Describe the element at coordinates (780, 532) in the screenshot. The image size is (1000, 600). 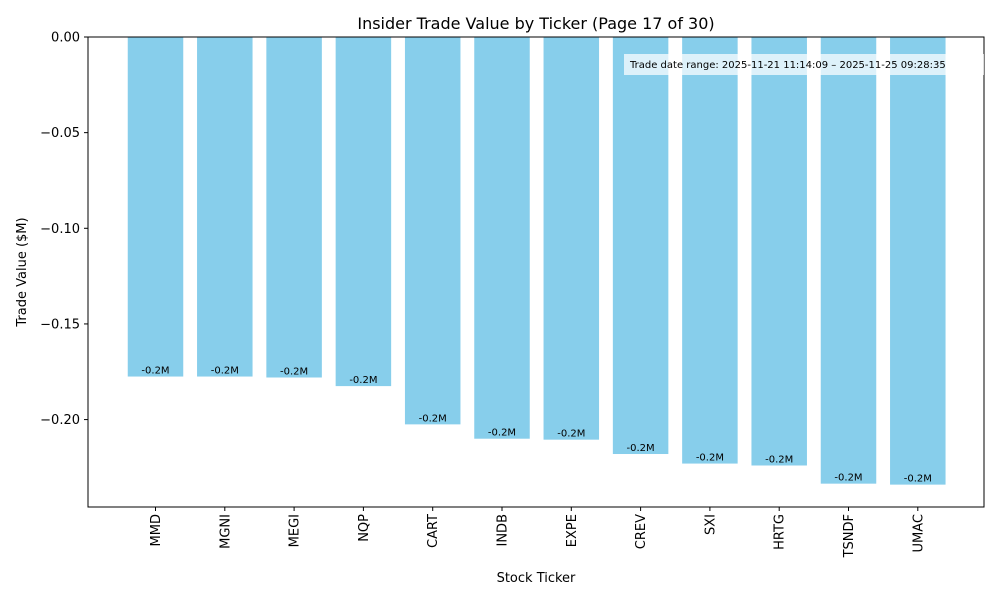
I see `x-tick-label: HRTG` at that location.